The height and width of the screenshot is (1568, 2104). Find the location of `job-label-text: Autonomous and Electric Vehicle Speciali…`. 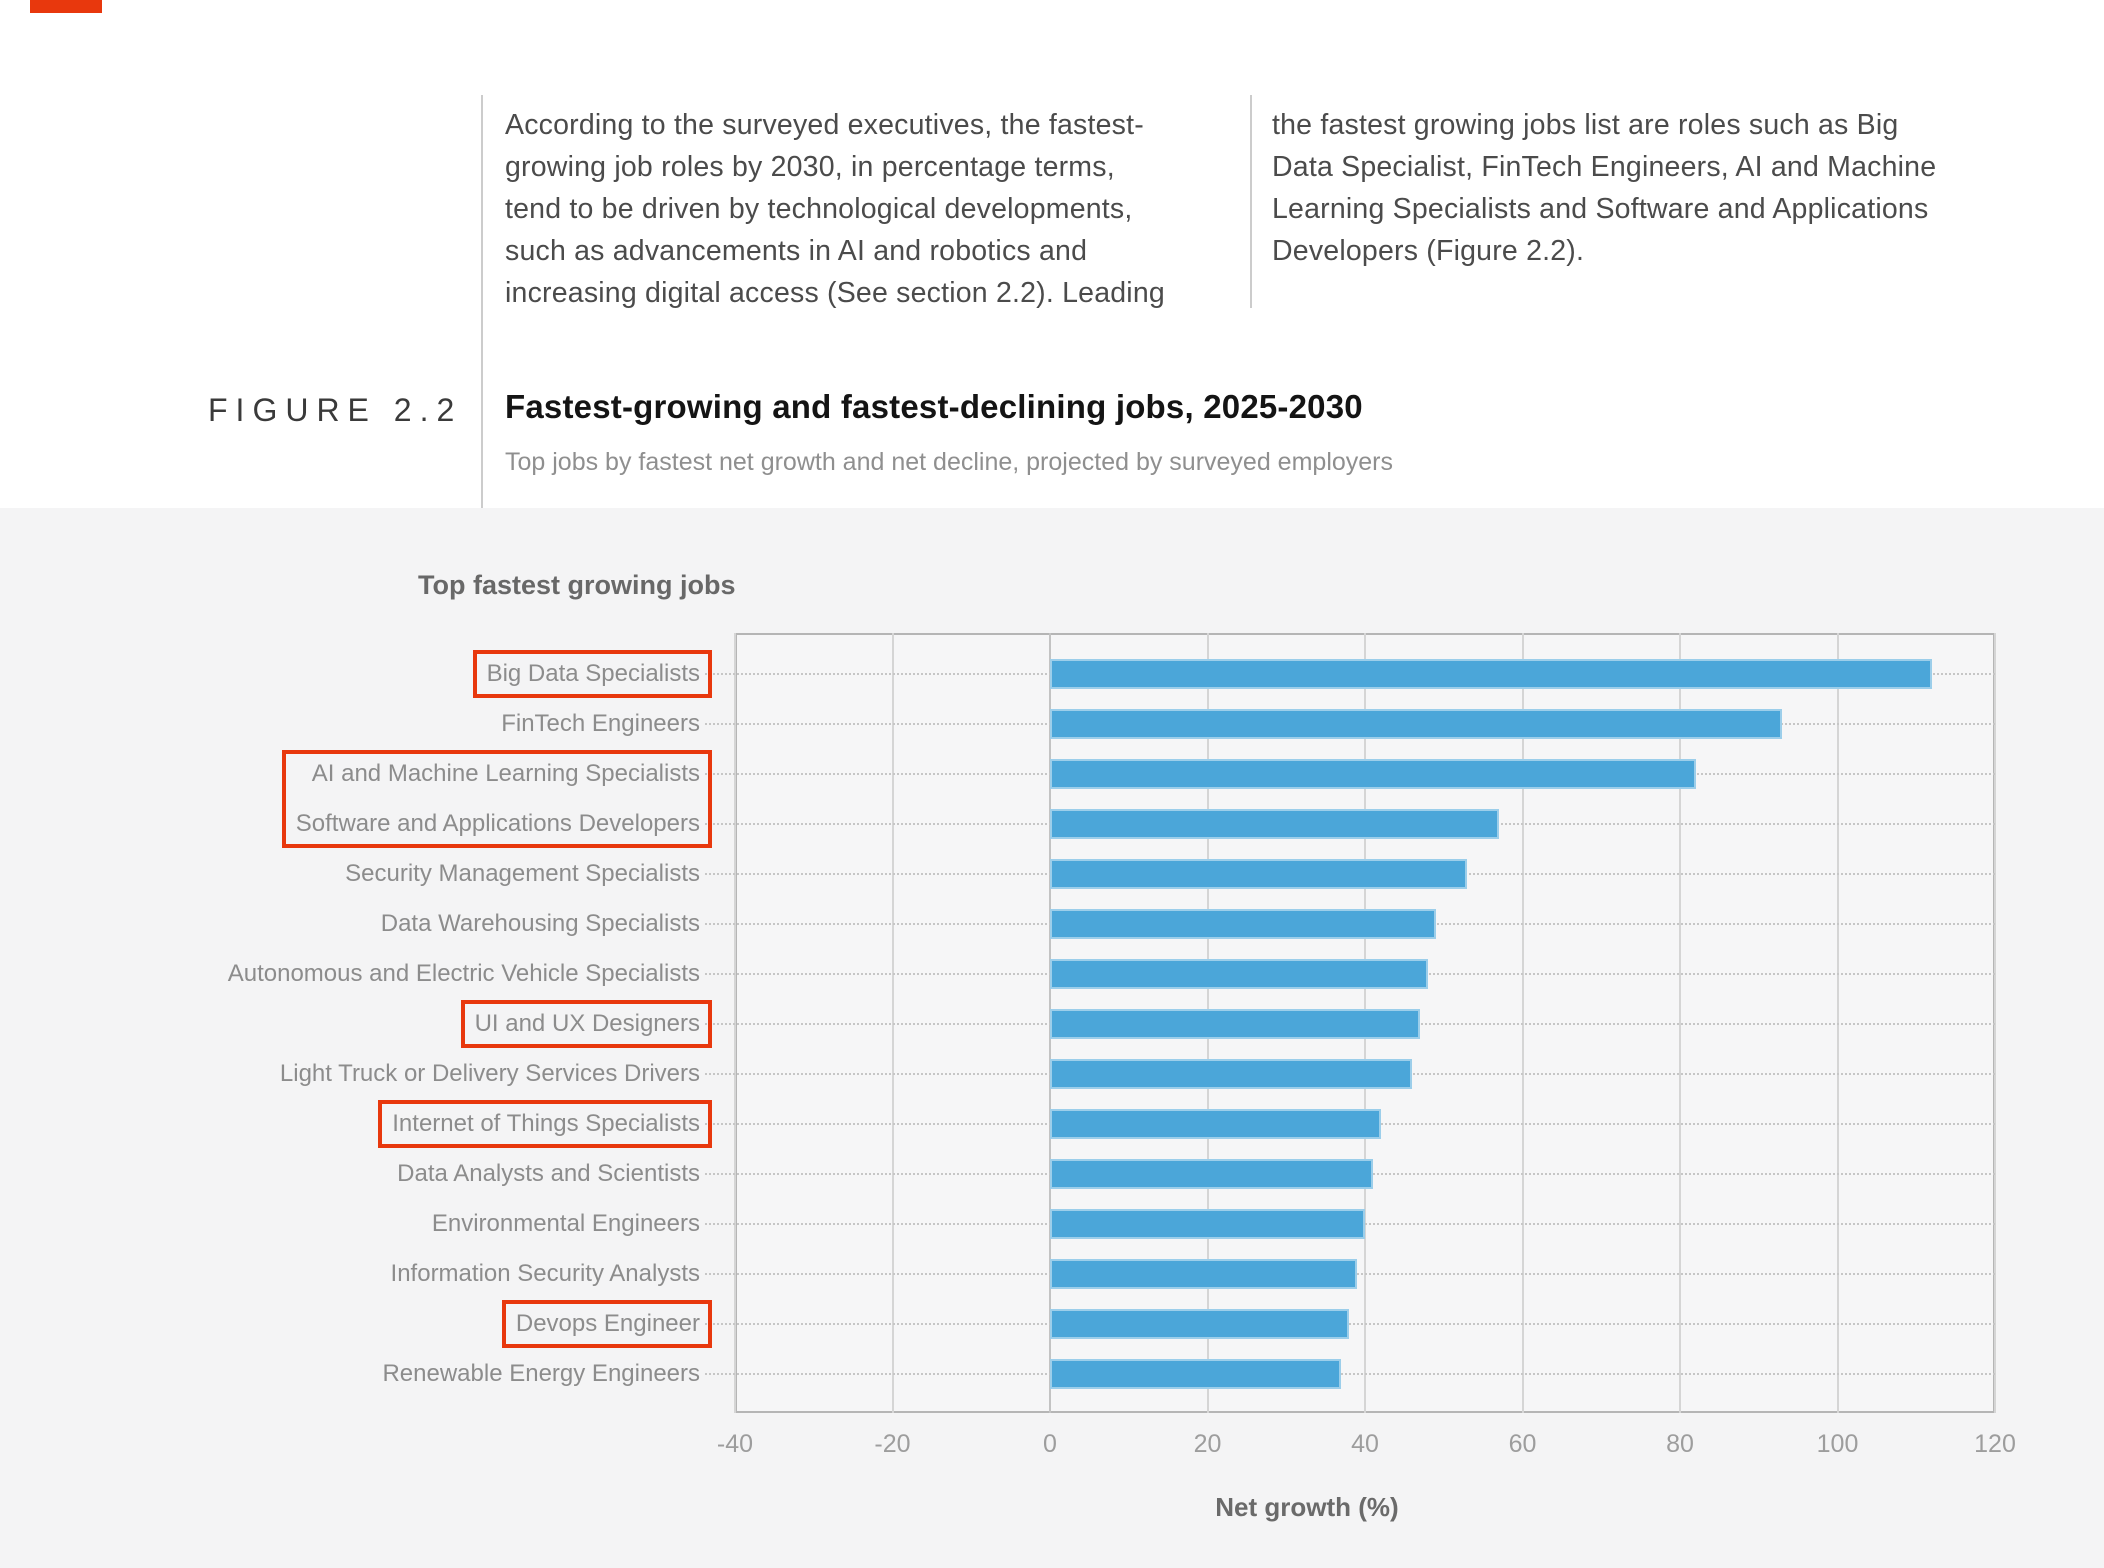

job-label-text: Autonomous and Electric Vehicle Speciali… is located at coordinates (463, 973).